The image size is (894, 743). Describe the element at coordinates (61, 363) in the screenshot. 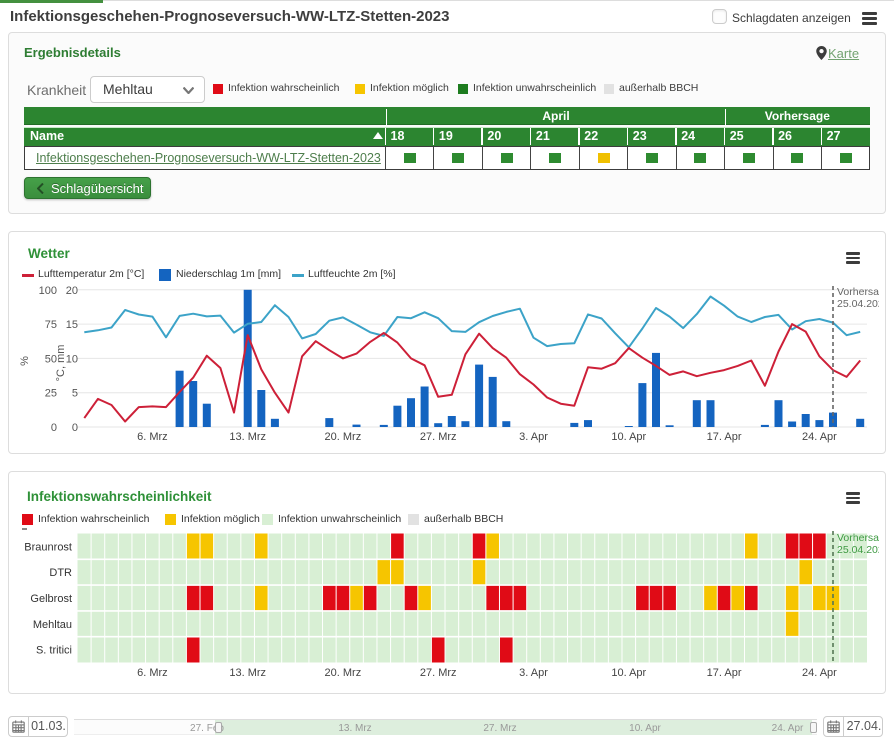

I see `svg-text: °C, mm` at that location.